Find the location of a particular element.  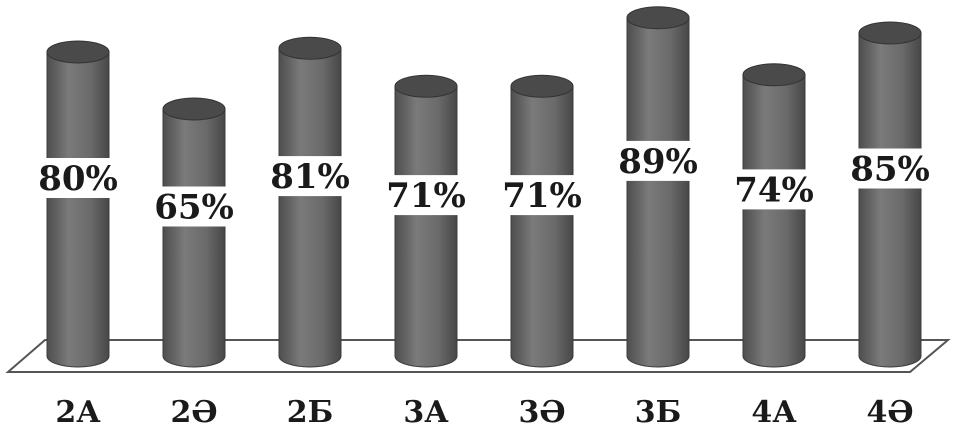

value-label: 65% is located at coordinates (194, 208).